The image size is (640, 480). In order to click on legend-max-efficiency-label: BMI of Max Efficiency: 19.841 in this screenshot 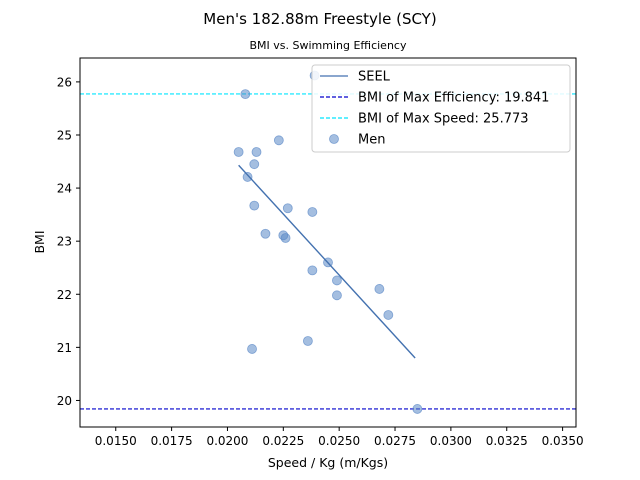, I will do `click(453, 98)`.